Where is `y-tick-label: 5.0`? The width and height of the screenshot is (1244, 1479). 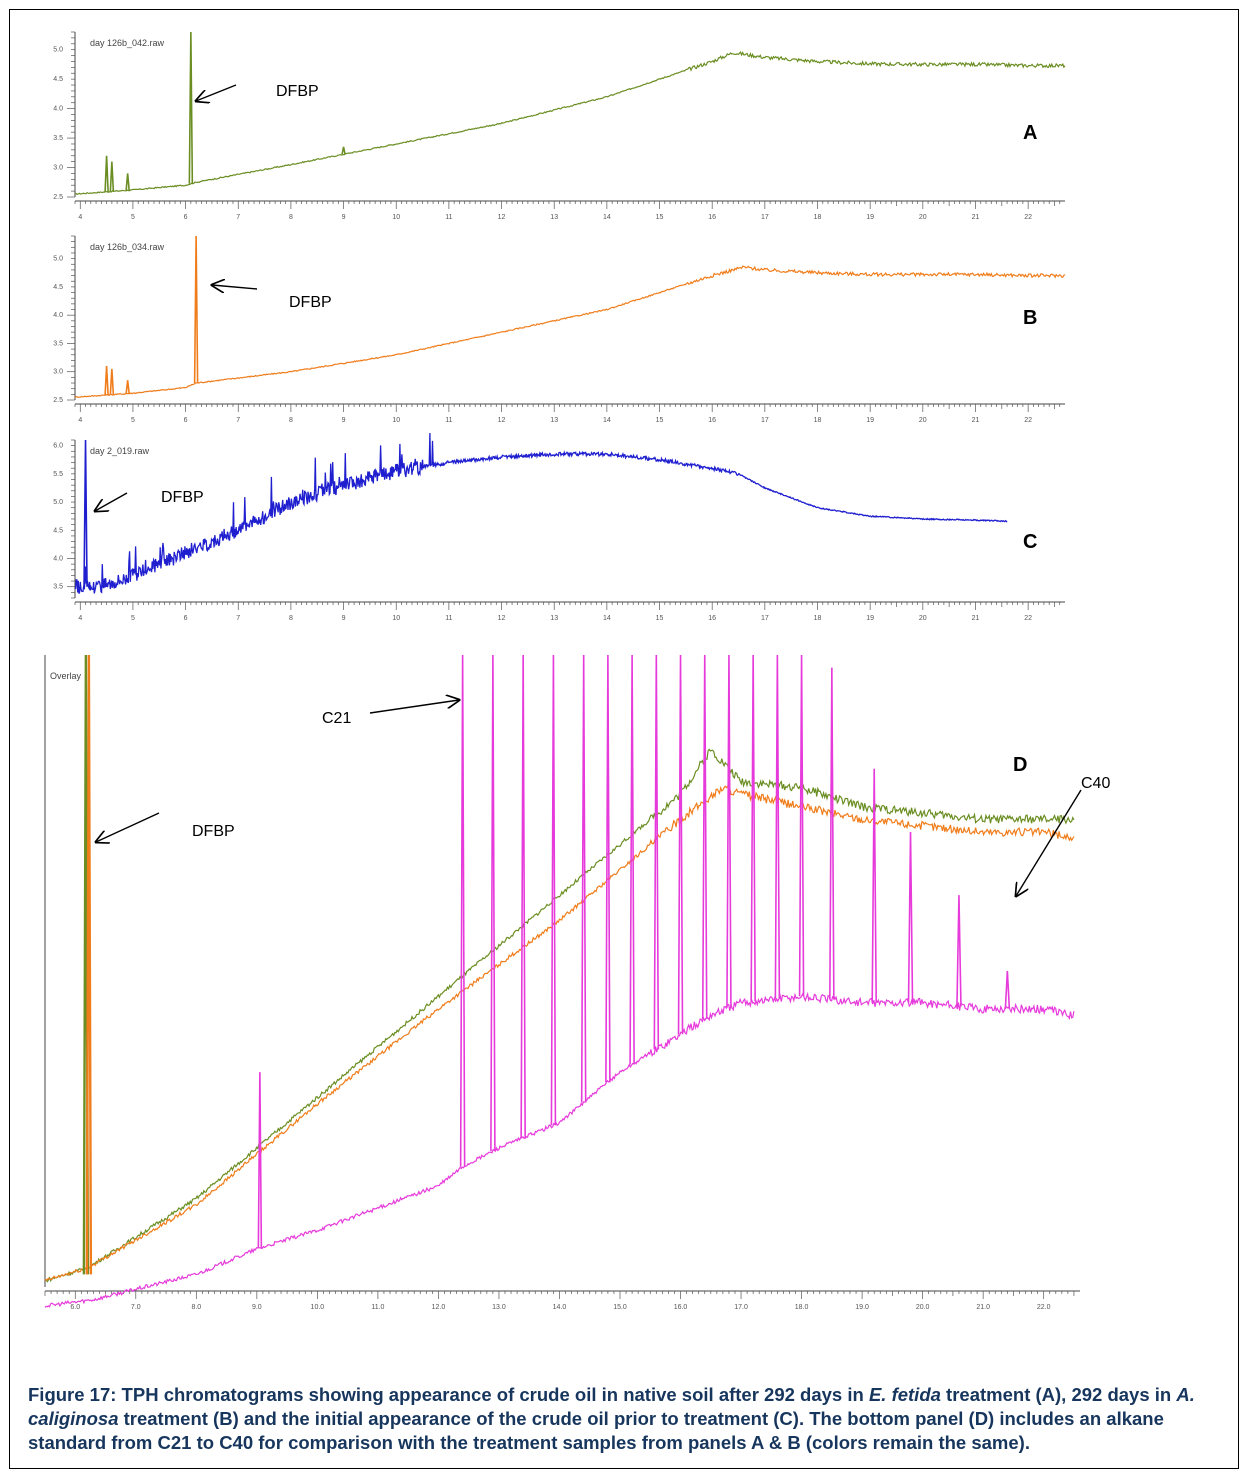
y-tick-label: 5.0 is located at coordinates (58, 502).